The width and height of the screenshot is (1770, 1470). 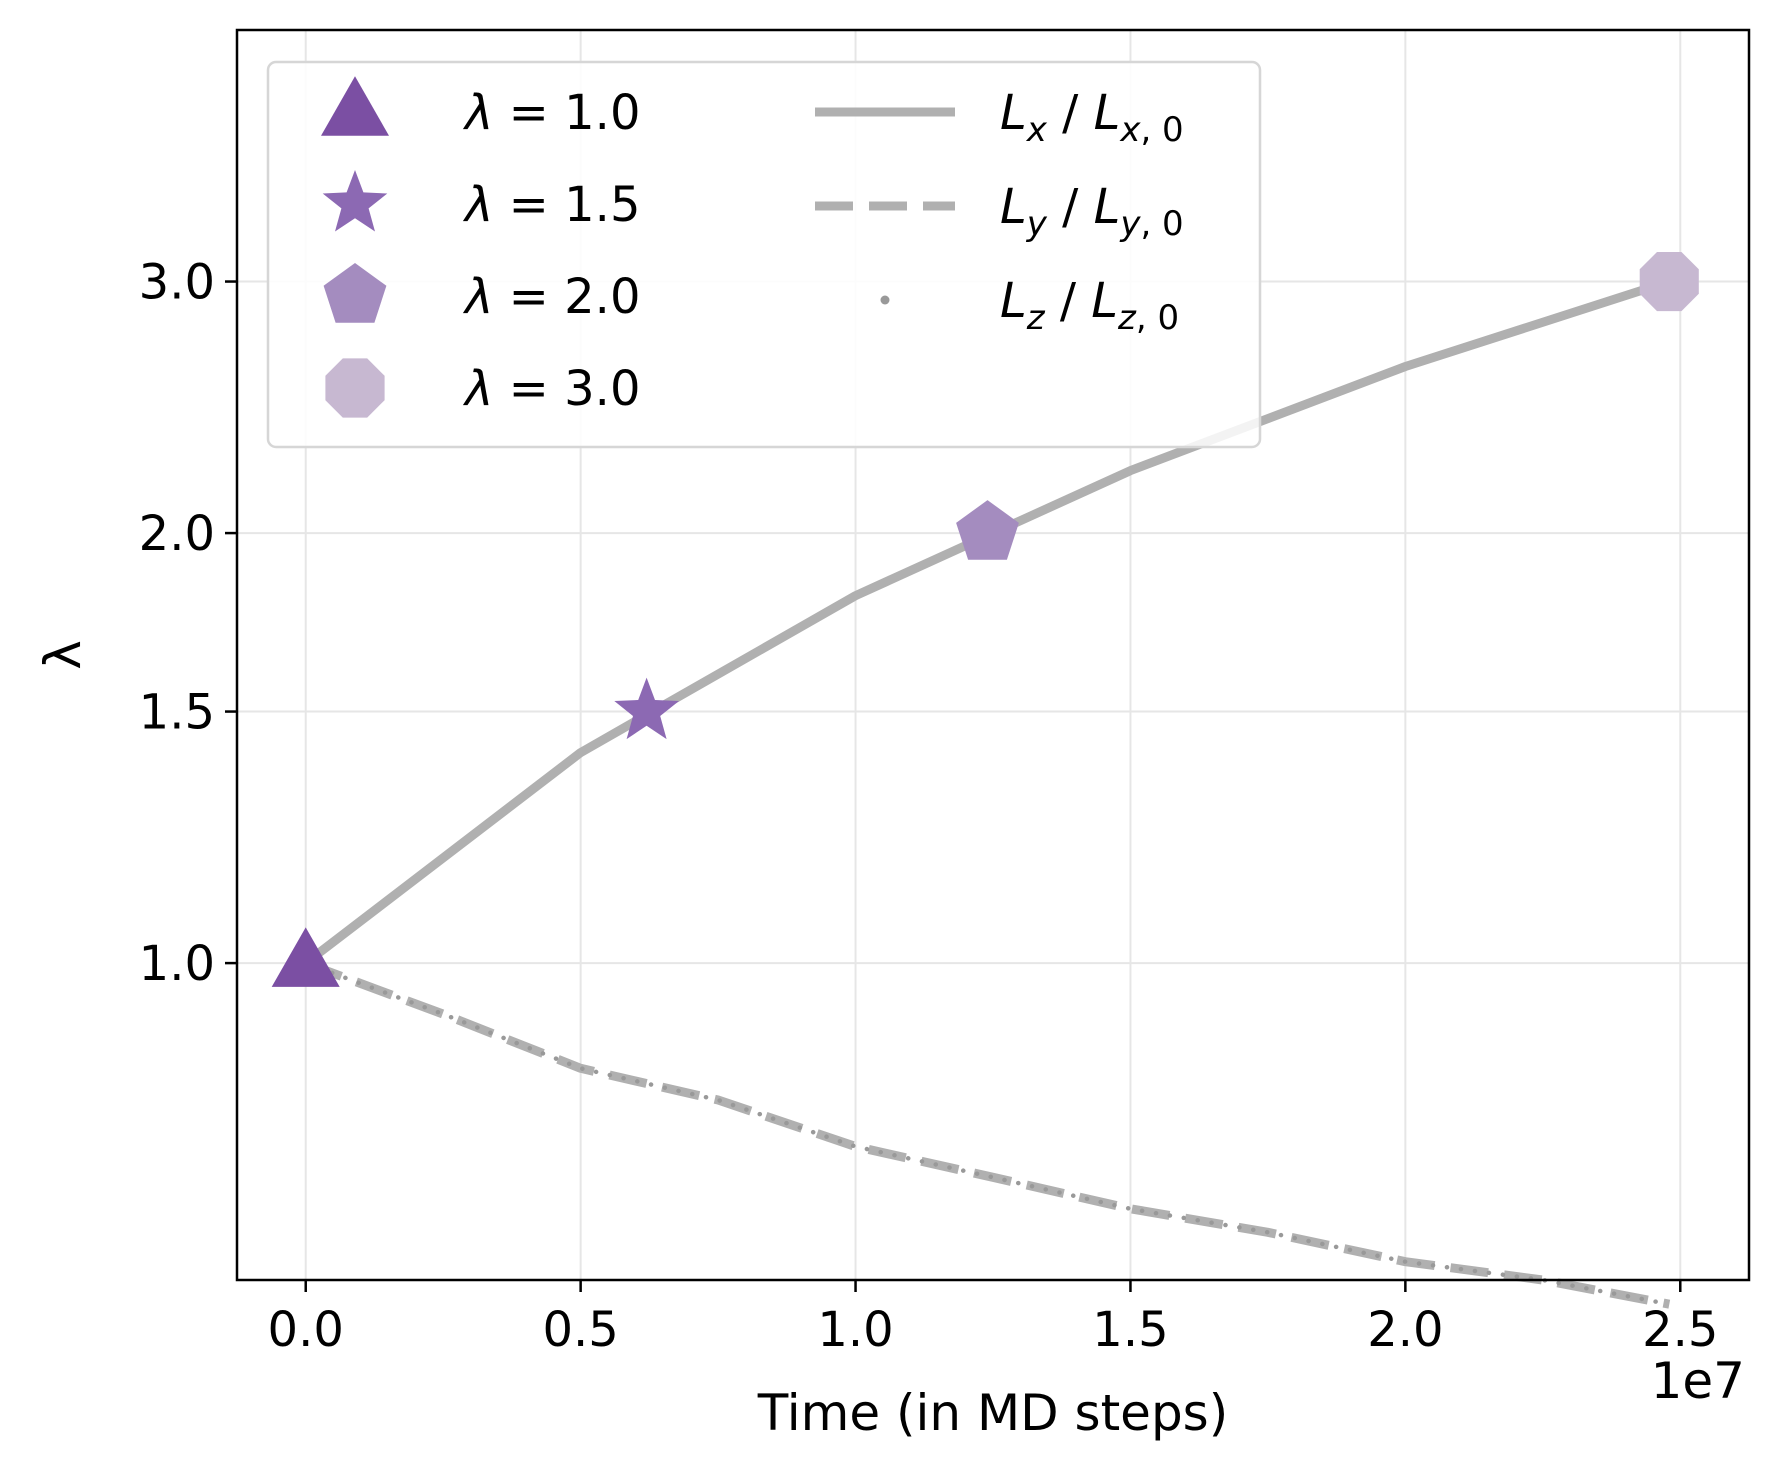 I want to click on x-tick-label: 2.5, so click(x=1680, y=1330).